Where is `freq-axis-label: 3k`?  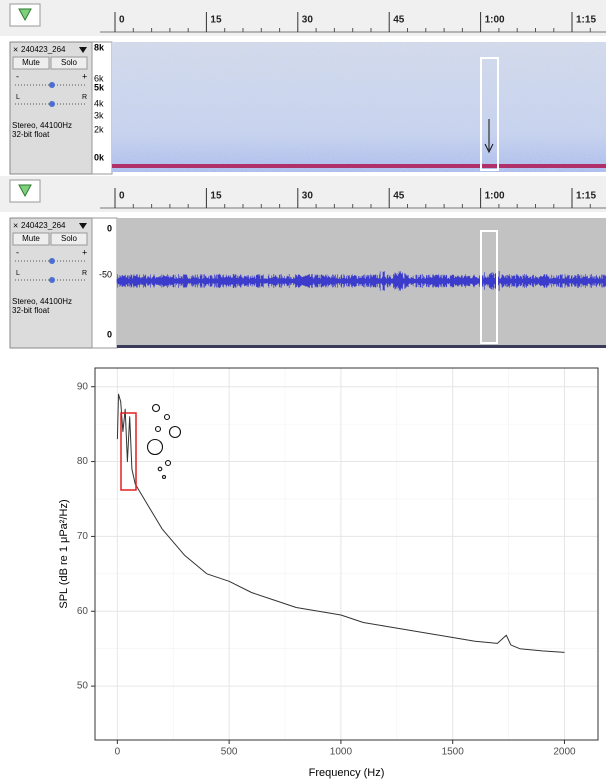 freq-axis-label: 3k is located at coordinates (99, 115).